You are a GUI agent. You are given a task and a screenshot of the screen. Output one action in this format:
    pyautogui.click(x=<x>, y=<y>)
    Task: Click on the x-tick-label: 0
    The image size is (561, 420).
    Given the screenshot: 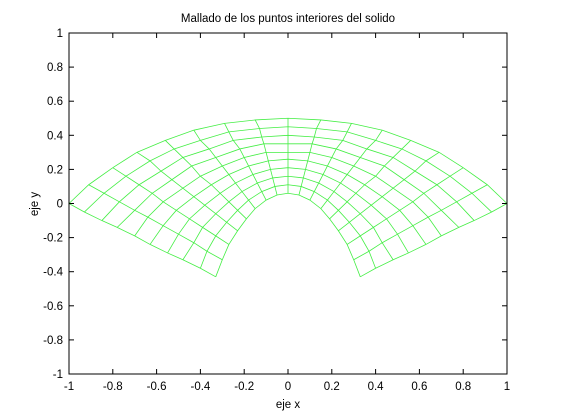 What is the action you would take?
    pyautogui.click(x=288, y=387)
    